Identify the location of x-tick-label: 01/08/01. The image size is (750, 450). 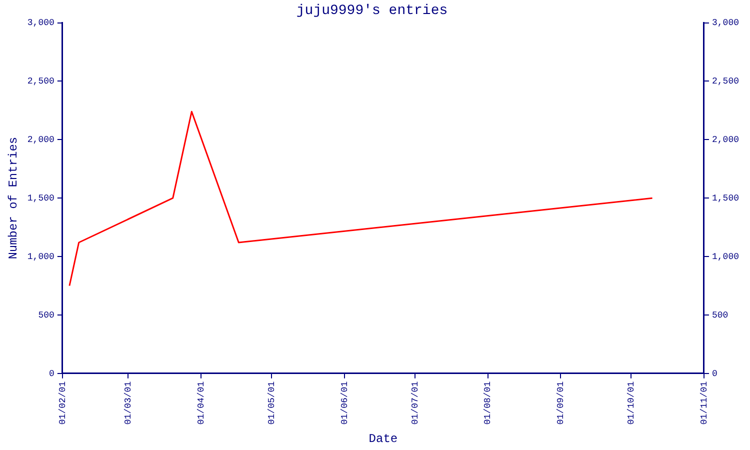
(488, 403).